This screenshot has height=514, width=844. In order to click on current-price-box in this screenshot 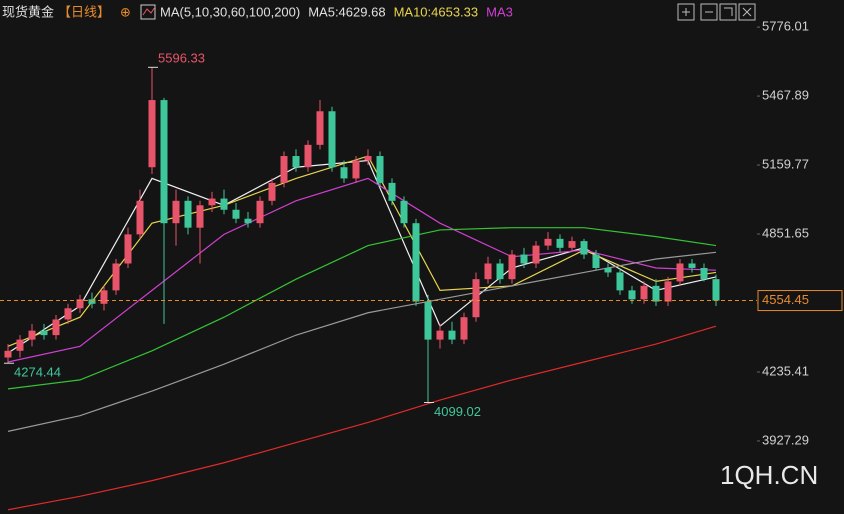, I will do `click(800, 301)`.